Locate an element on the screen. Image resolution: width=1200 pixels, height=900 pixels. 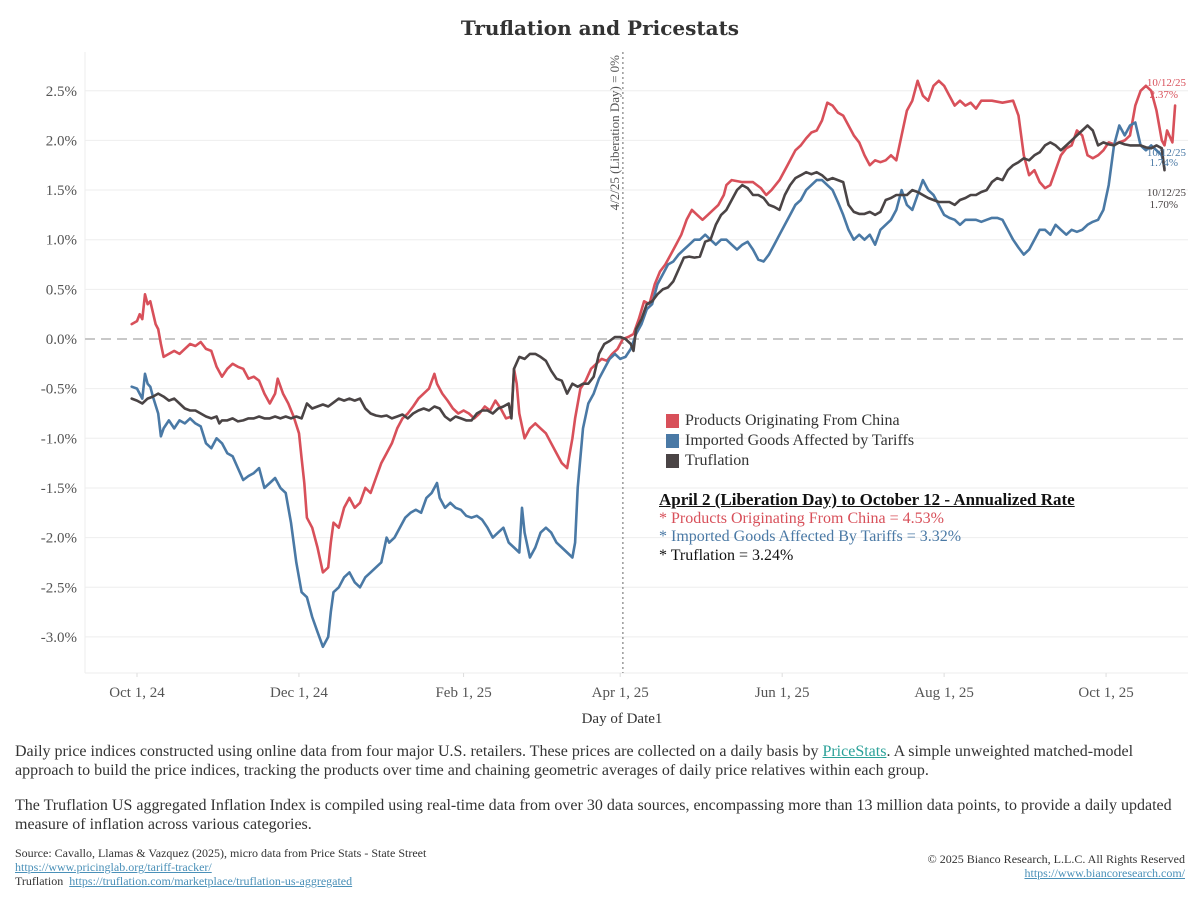
x-tick-label: Apr 1, 25 is located at coordinates (620, 693).